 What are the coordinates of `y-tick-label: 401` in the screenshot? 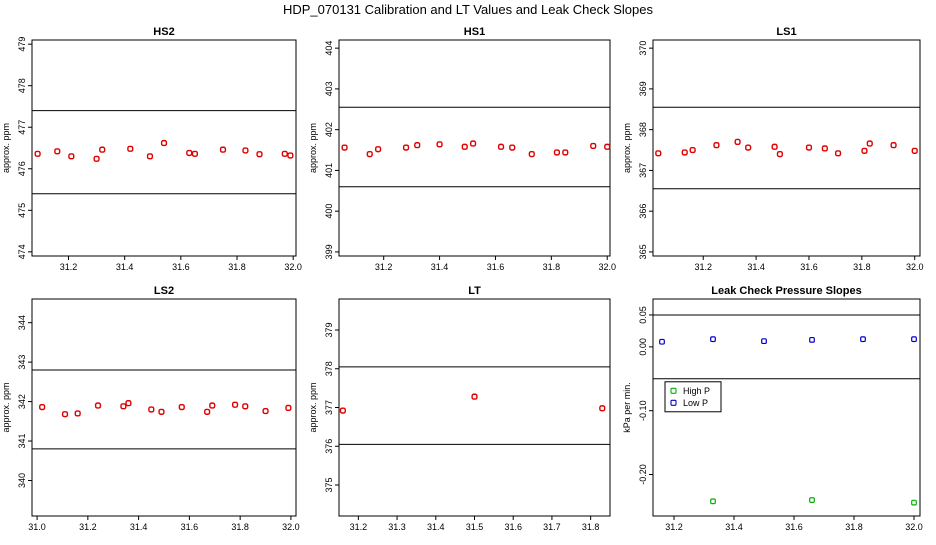 It's located at (329, 170).